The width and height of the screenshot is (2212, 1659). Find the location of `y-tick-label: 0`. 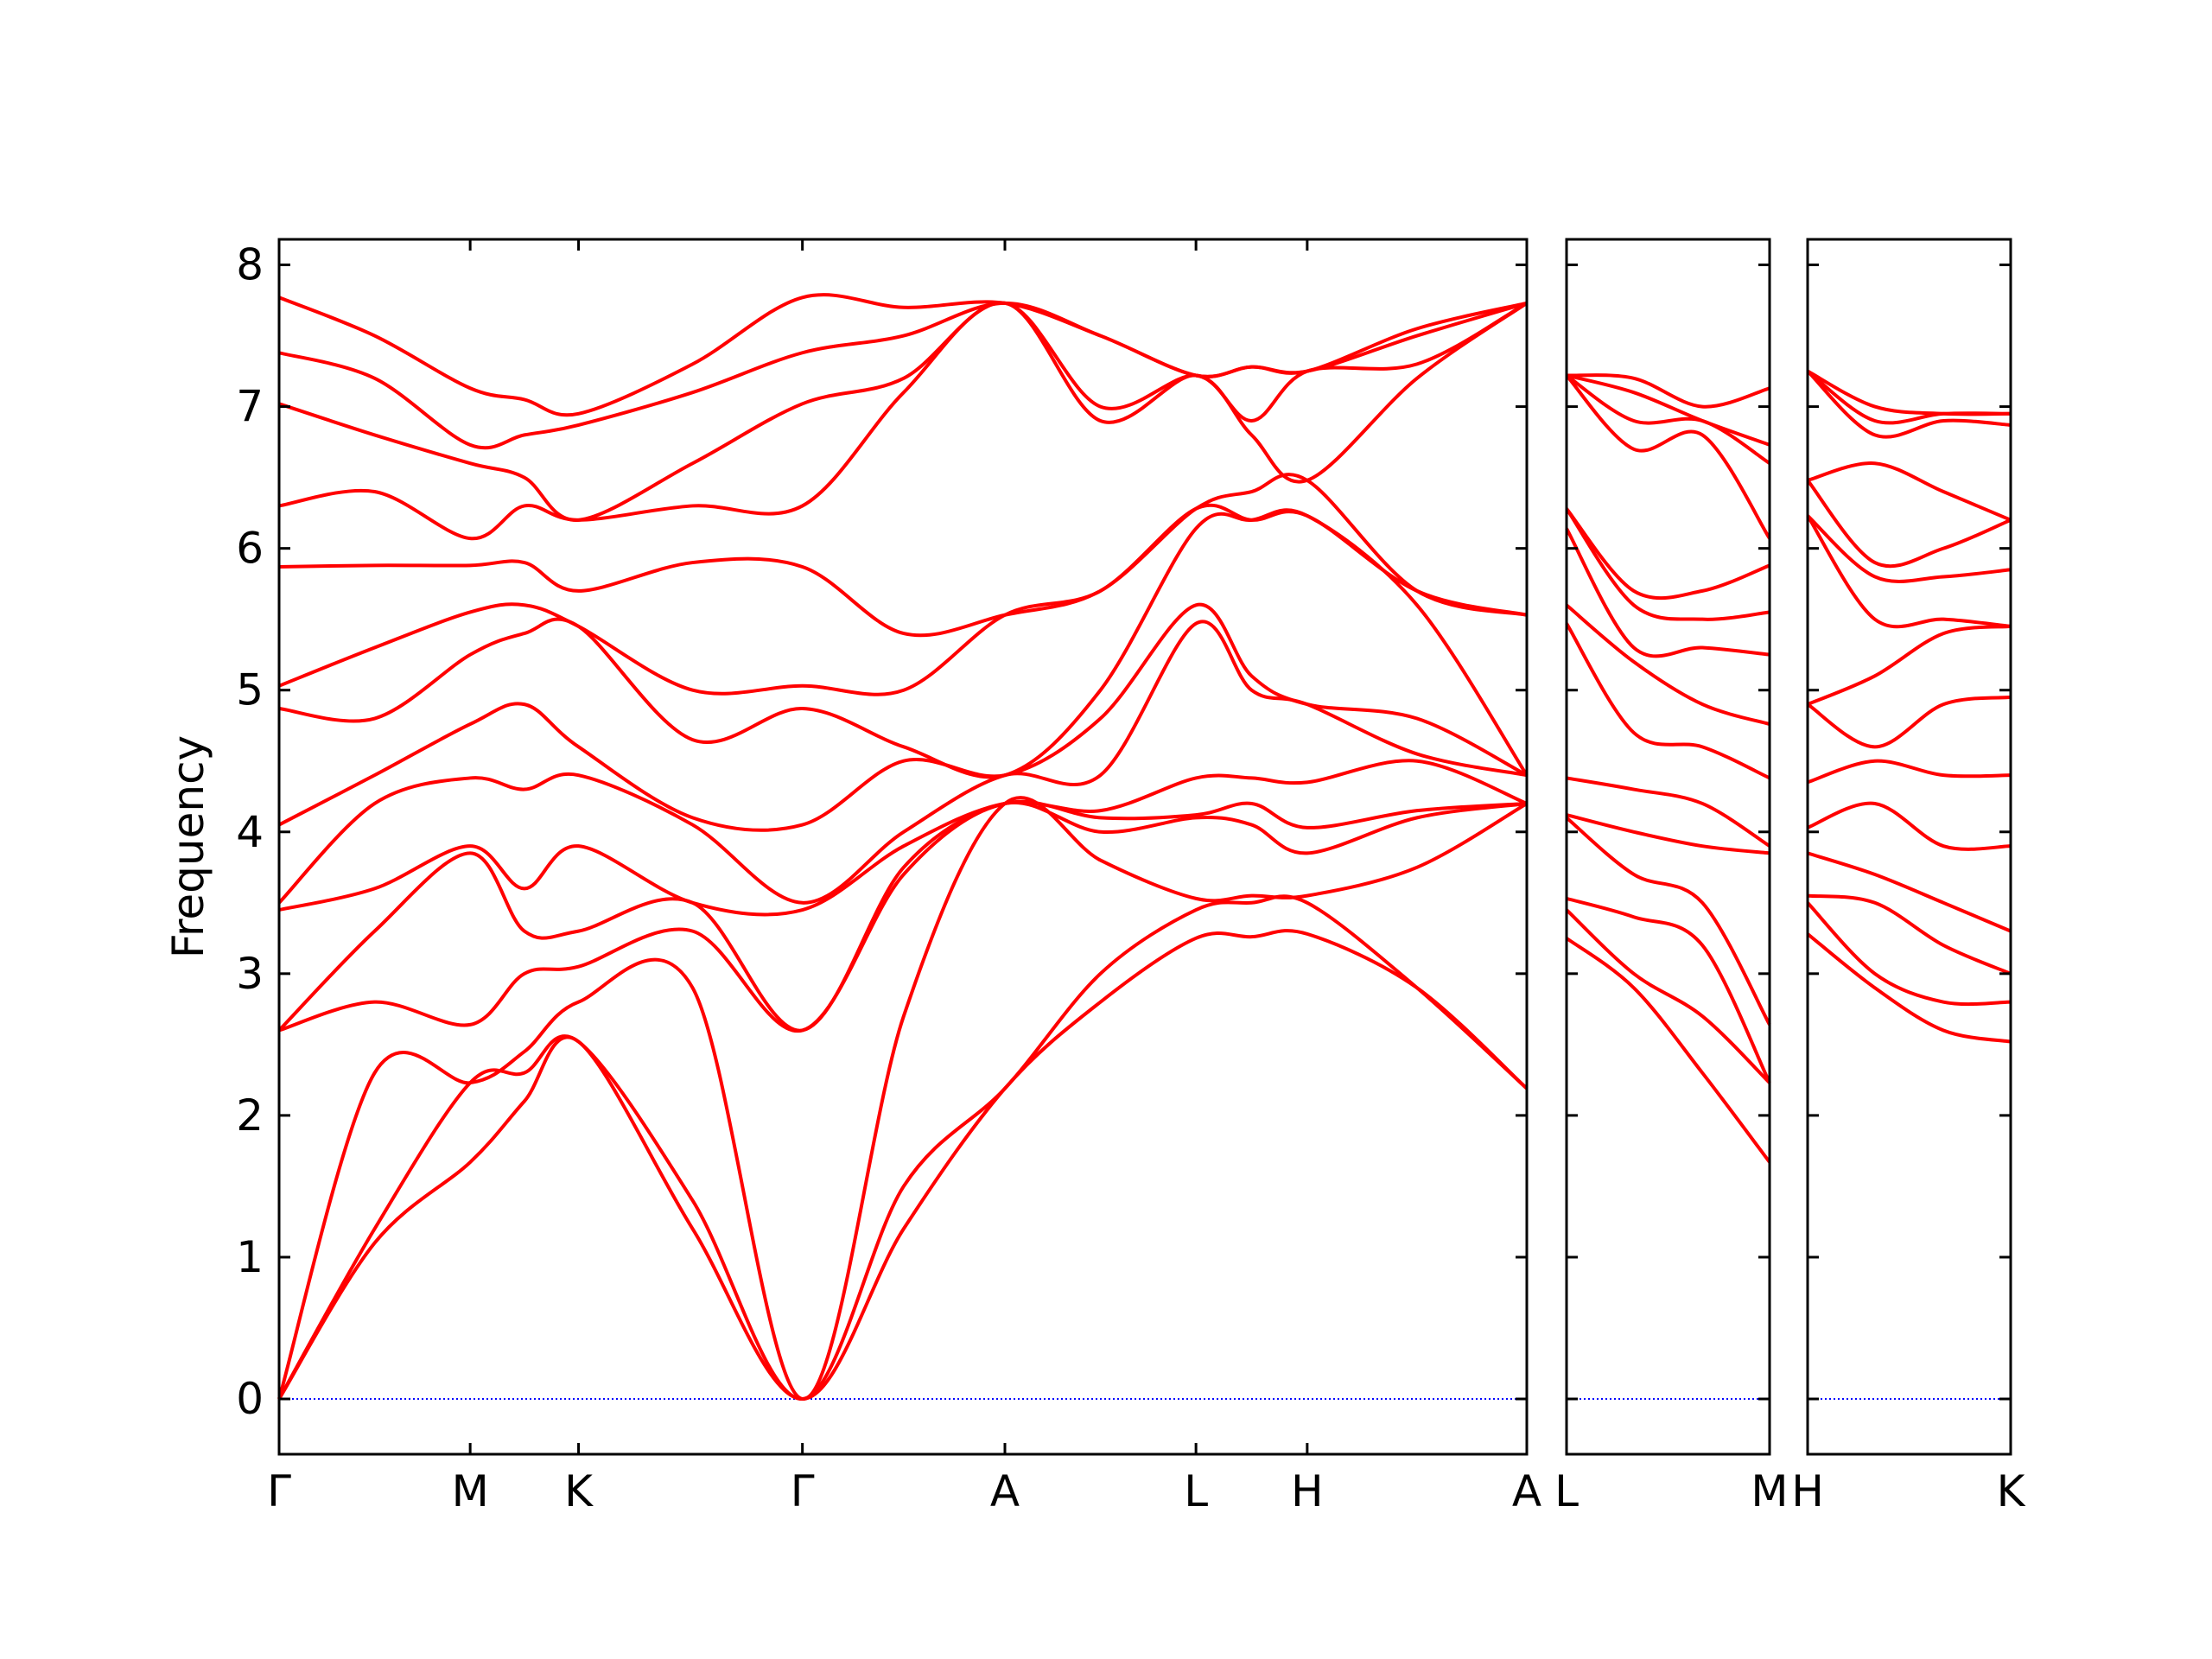

y-tick-label: 0 is located at coordinates (250, 1399).